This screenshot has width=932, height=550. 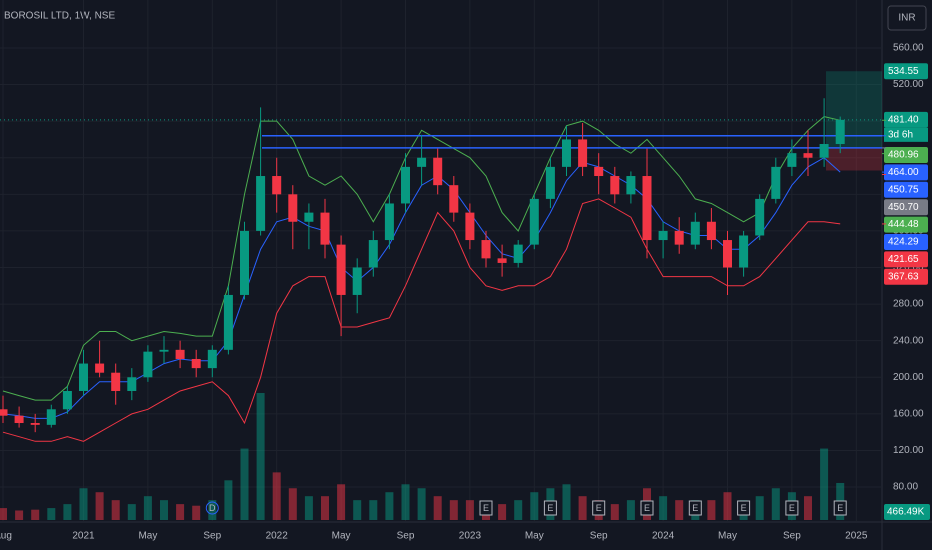 I want to click on y-tick-label: 160.00, so click(x=908, y=414).